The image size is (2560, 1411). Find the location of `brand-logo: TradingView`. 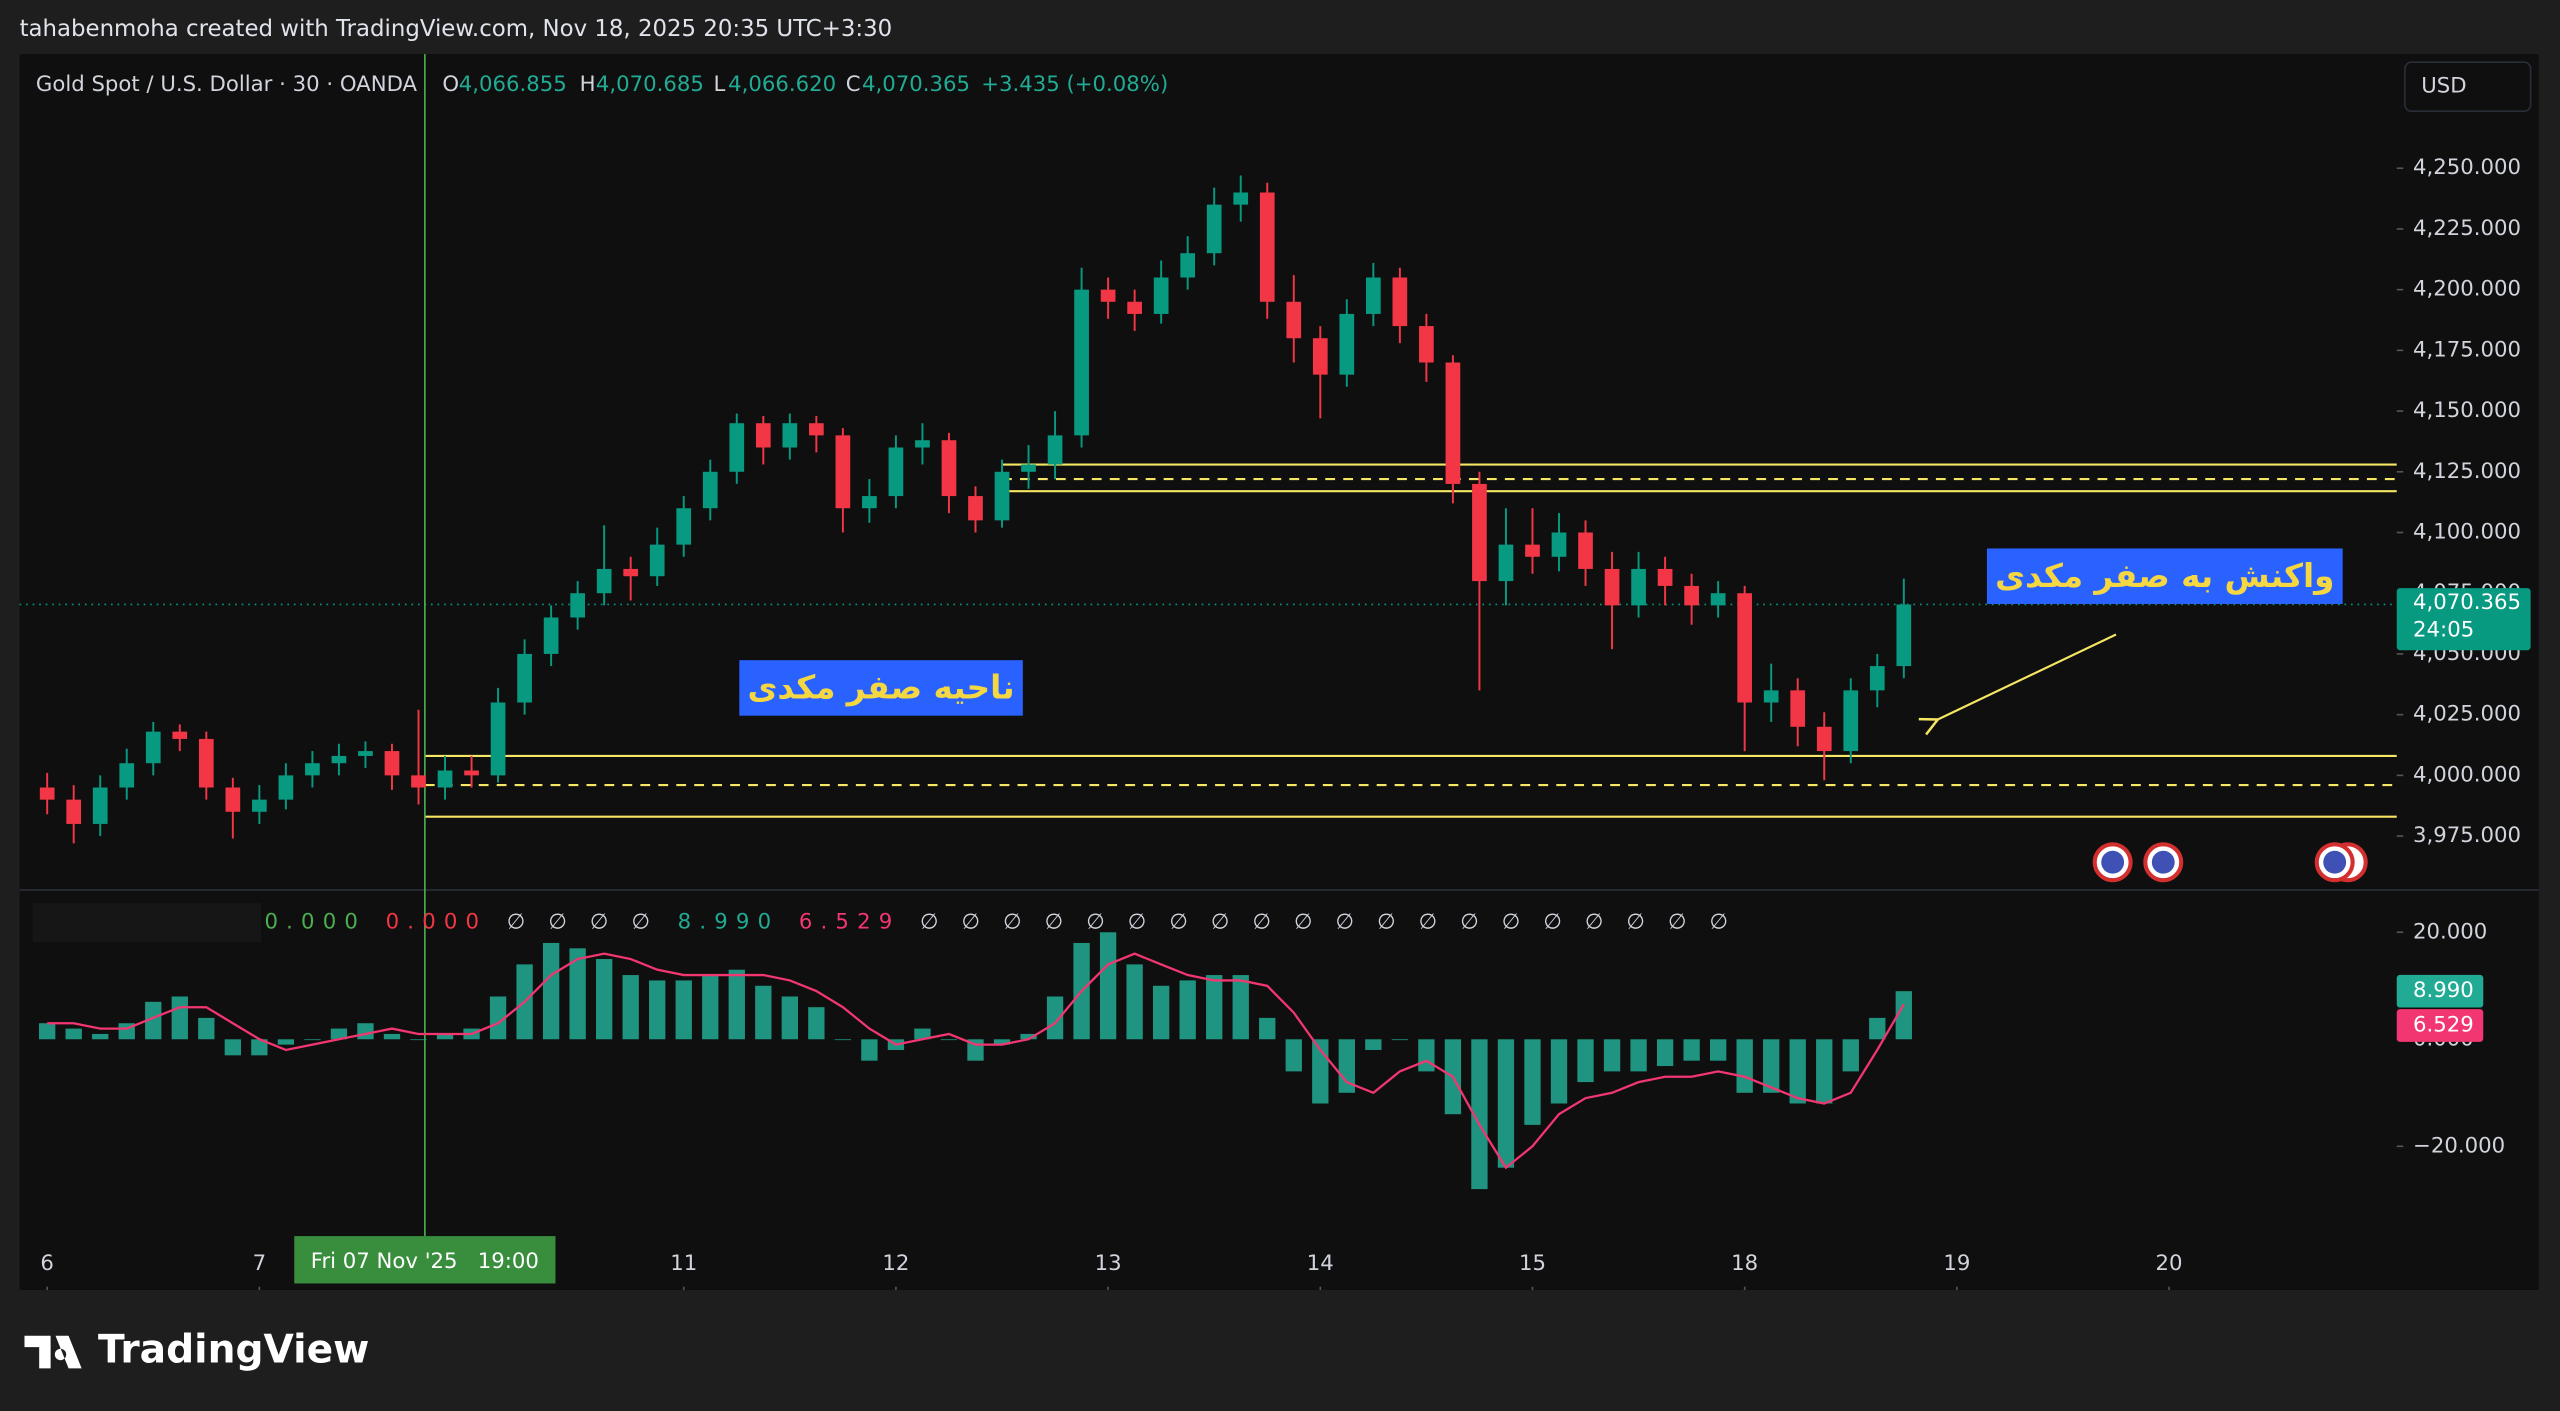

brand-logo: TradingView is located at coordinates (196, 1350).